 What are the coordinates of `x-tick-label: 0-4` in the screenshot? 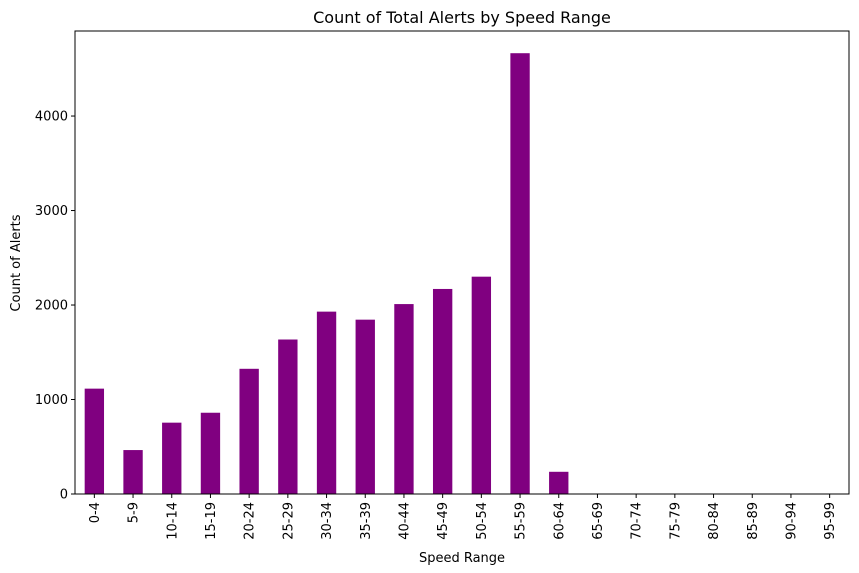 It's located at (95, 512).